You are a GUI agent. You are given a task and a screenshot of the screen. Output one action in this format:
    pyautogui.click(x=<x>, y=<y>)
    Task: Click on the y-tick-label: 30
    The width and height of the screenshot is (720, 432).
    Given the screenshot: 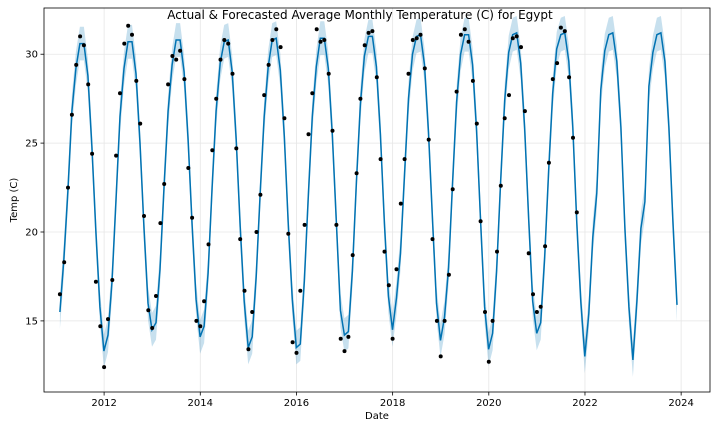 What is the action you would take?
    pyautogui.click(x=31, y=55)
    